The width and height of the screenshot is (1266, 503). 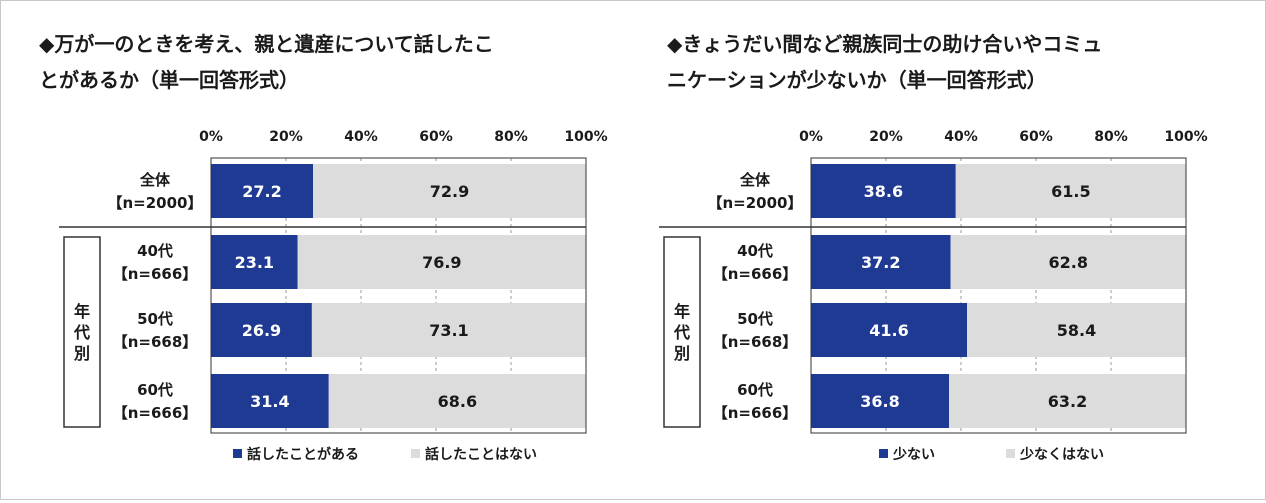 I want to click on bar-value-label: 68.6, so click(x=457, y=401).